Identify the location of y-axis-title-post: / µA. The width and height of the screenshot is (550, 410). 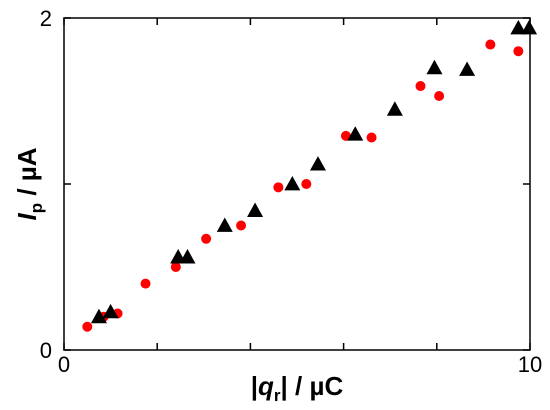
(27, 175).